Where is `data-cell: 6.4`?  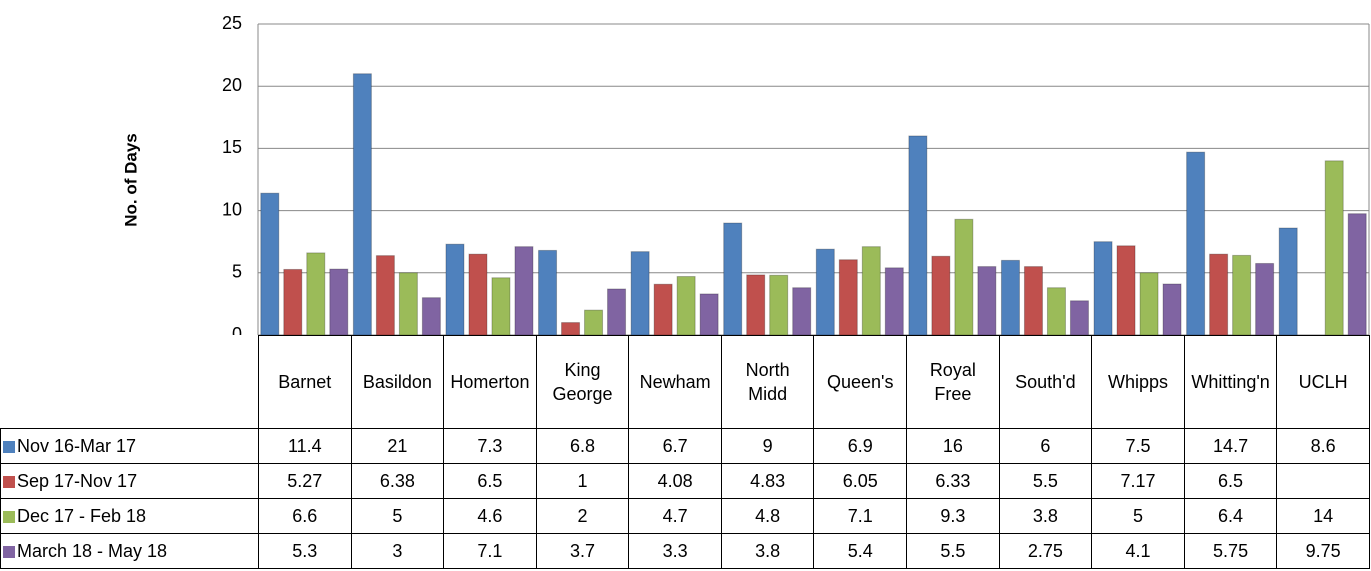 data-cell: 6.4 is located at coordinates (1230, 516).